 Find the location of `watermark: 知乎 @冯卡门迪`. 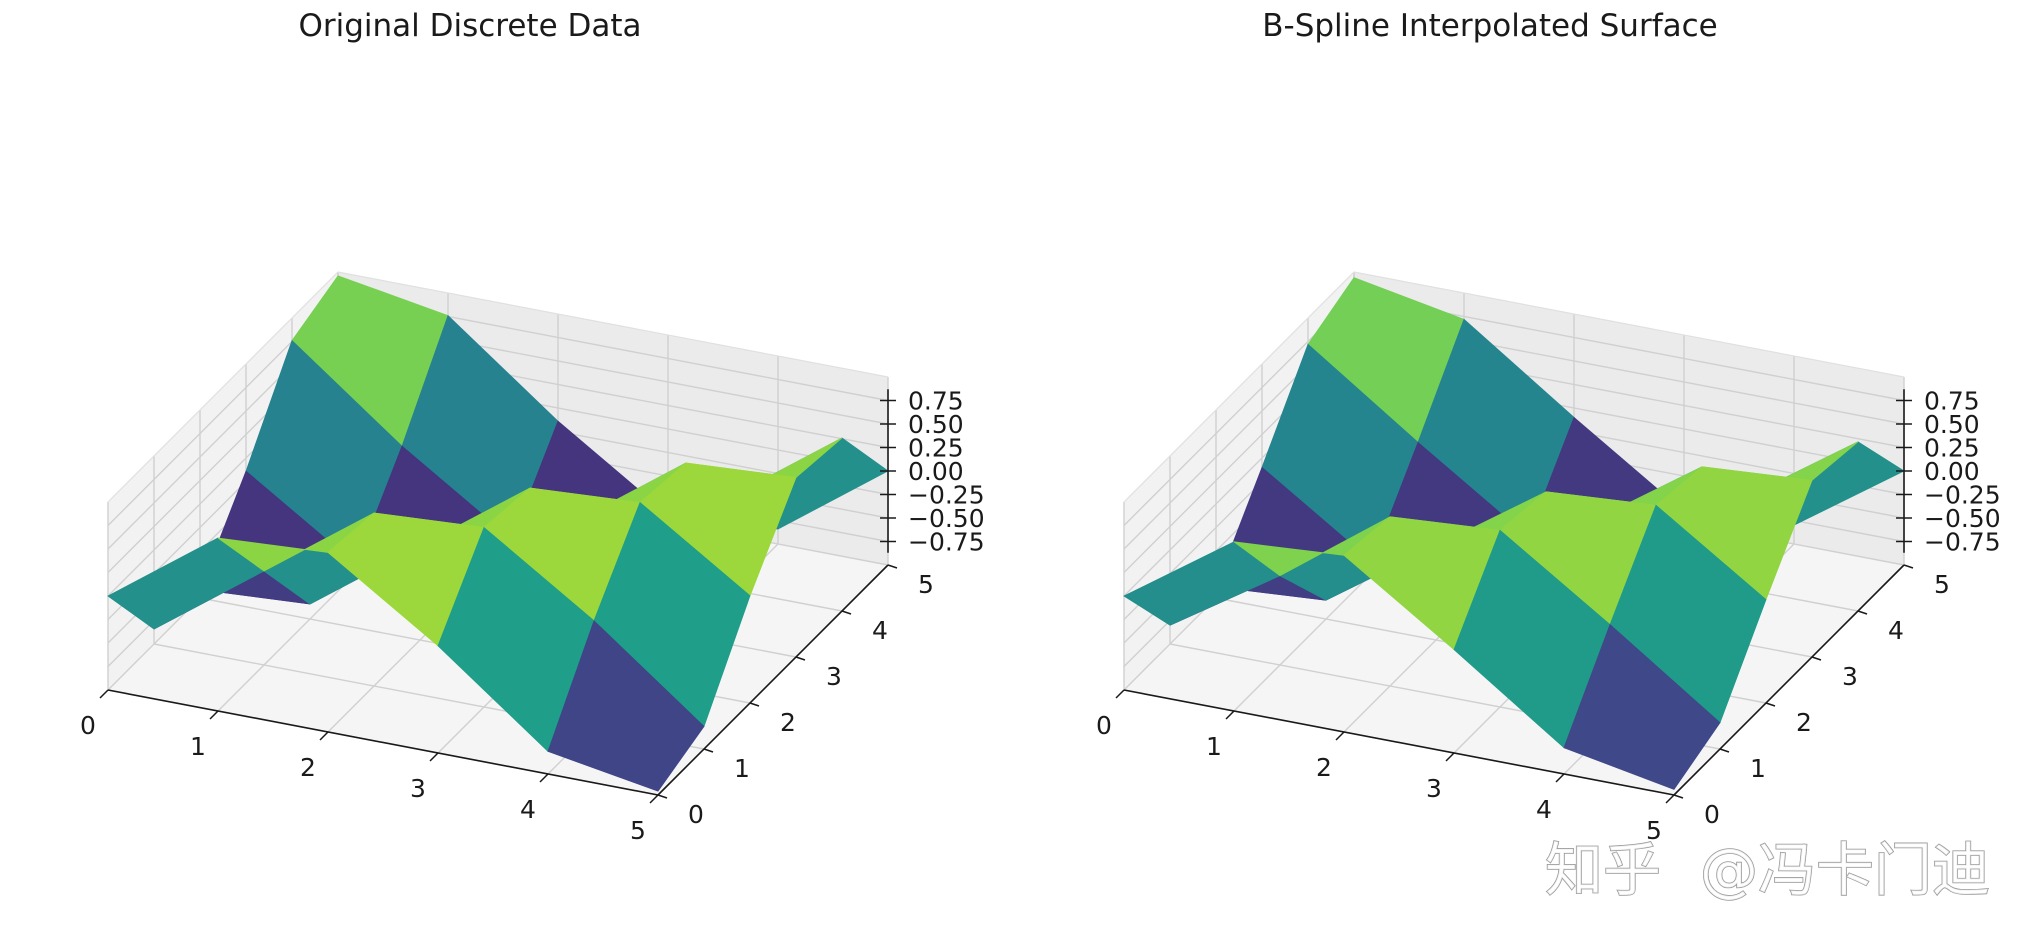

watermark: 知乎 @冯卡门迪 is located at coordinates (1767, 870).